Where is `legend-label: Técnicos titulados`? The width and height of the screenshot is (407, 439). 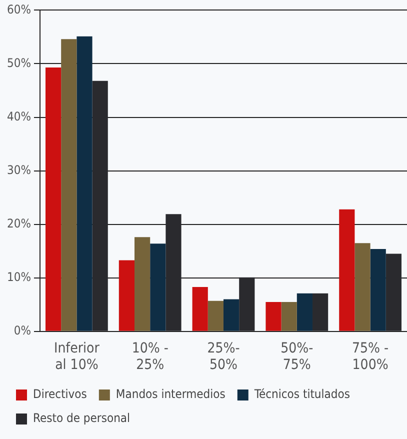 legend-label: Técnicos titulados is located at coordinates (301, 394).